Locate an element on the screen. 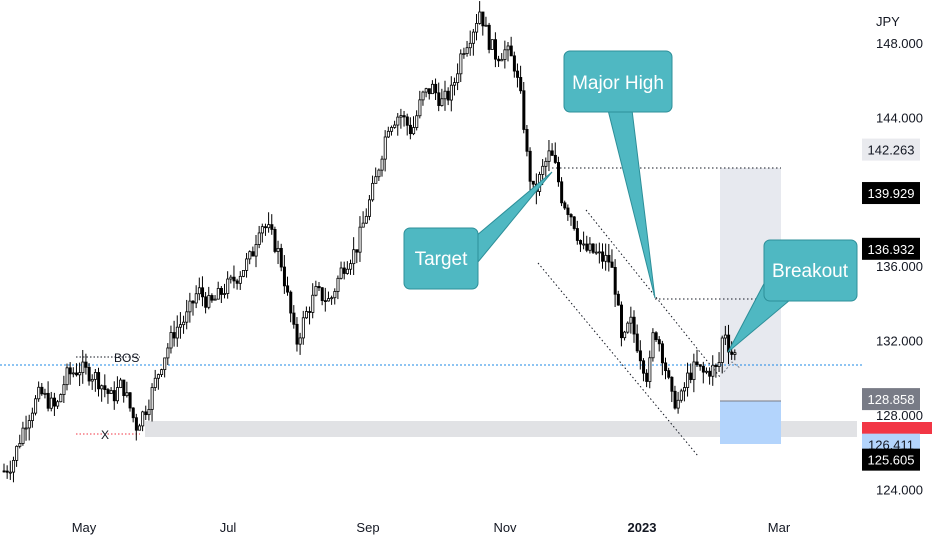  target-callout-box is located at coordinates (441, 258).